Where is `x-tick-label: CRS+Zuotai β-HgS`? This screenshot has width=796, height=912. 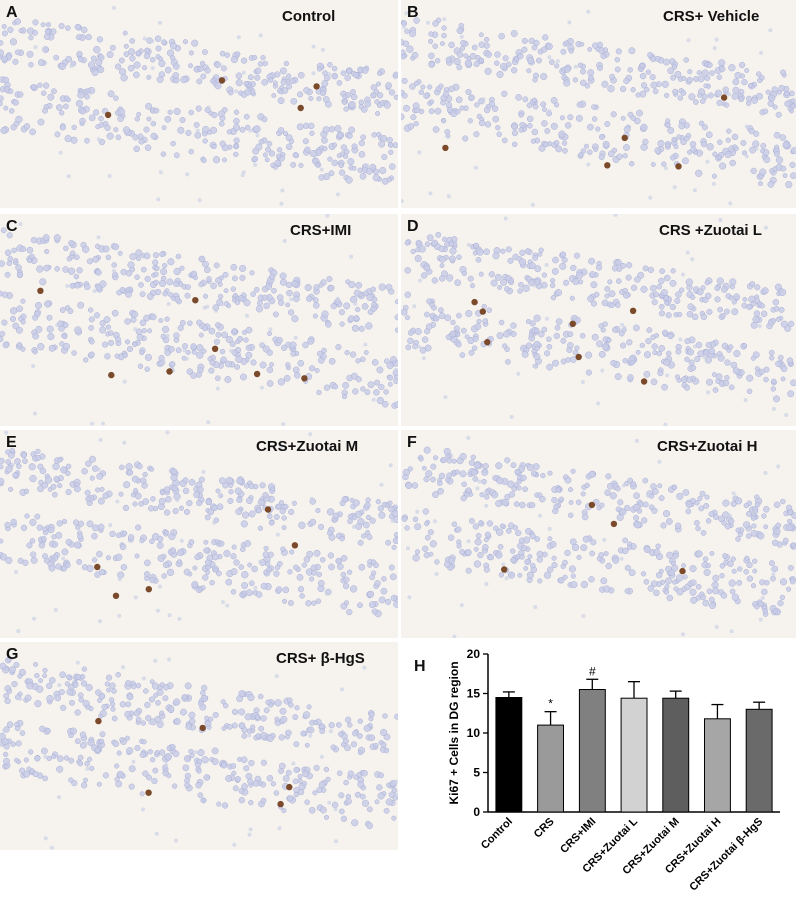
x-tick-label: CRS+Zuotai β-HgS is located at coordinates (726, 855).